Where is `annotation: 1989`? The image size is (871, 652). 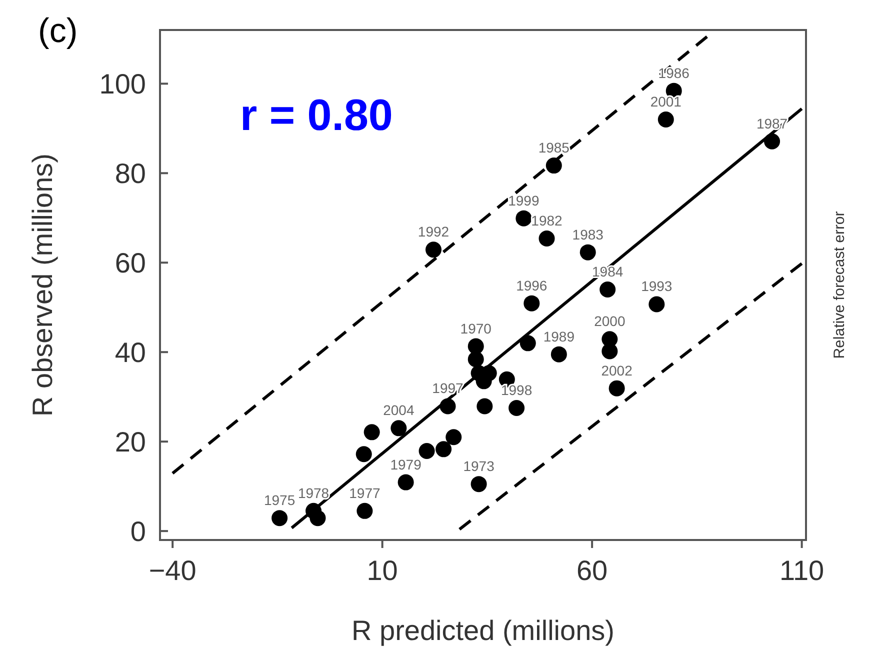
annotation: 1989 is located at coordinates (559, 336).